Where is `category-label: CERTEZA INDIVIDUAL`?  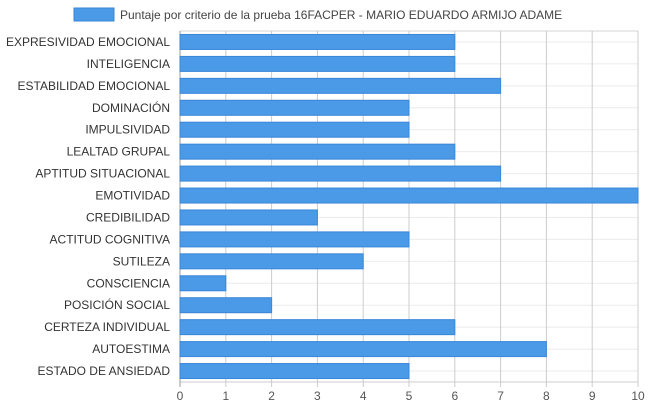 category-label: CERTEZA INDIVIDUAL is located at coordinates (107, 327).